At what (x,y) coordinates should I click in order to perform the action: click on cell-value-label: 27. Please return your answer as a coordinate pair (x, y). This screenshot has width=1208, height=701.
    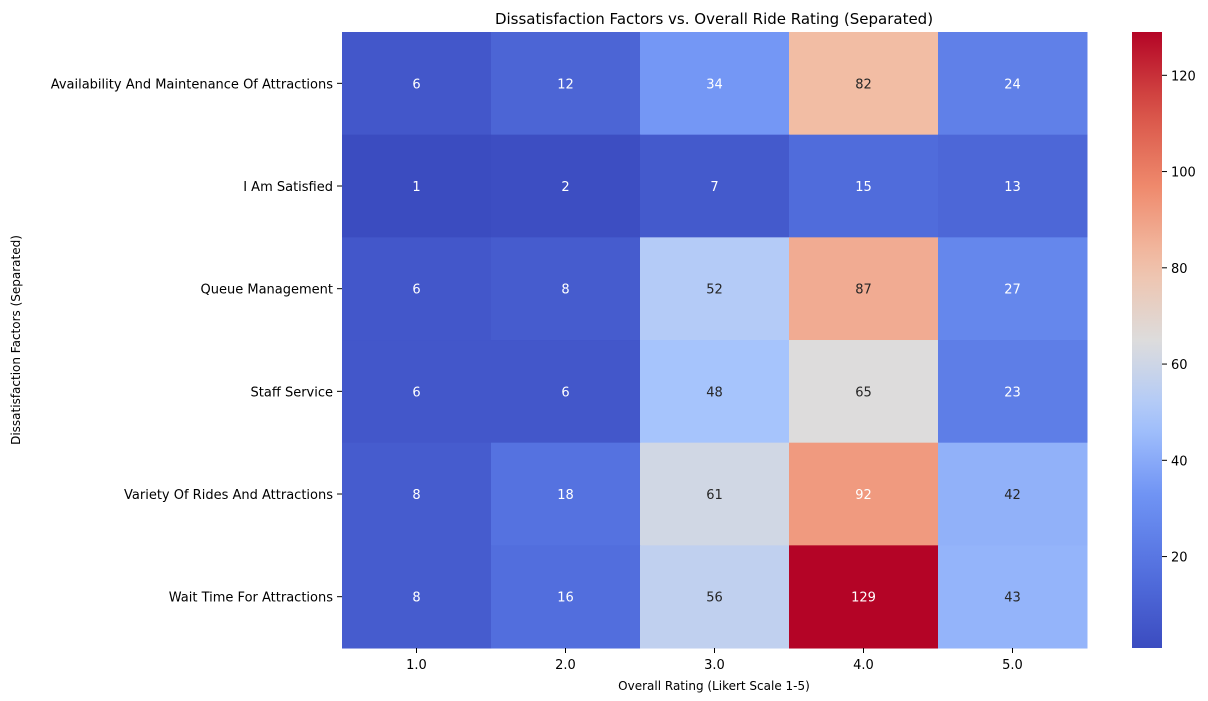
    Looking at the image, I should click on (1012, 290).